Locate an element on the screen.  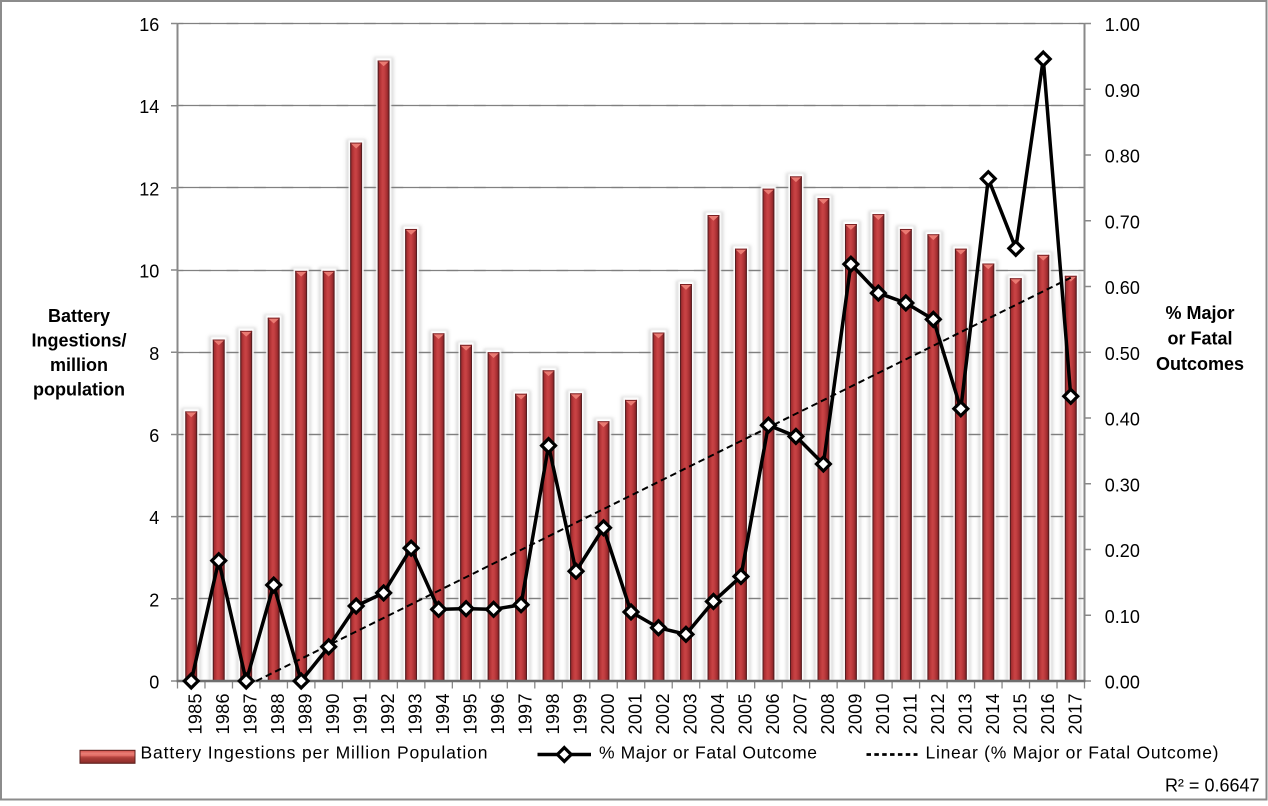
svg-text: 0.40 is located at coordinates (1122, 420).